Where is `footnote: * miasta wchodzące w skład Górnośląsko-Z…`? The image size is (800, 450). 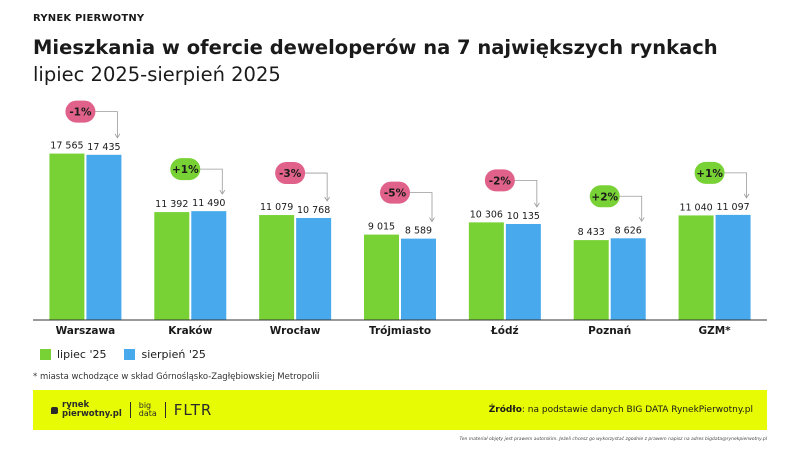 footnote: * miasta wchodzące w skład Górnośląsko-Z… is located at coordinates (176, 377).